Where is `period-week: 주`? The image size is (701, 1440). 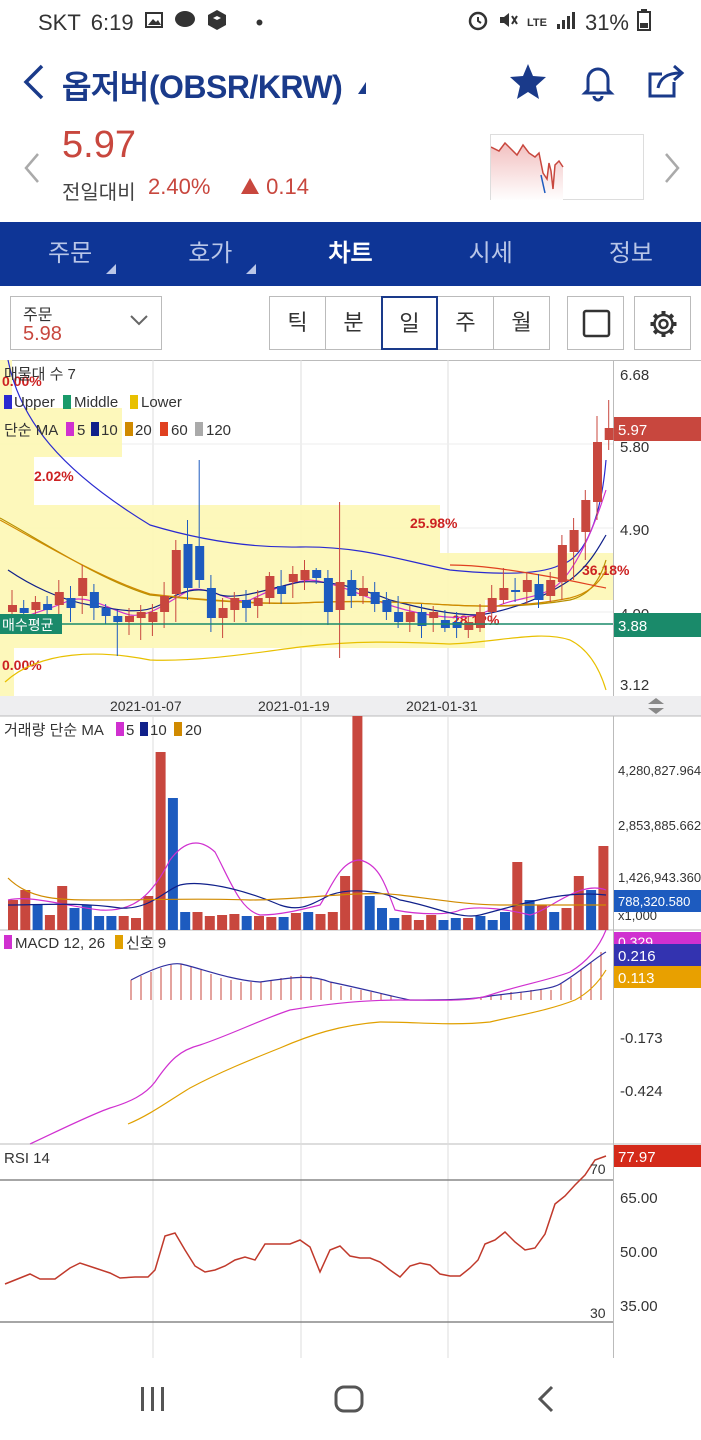
period-week: 주 is located at coordinates (465, 323).